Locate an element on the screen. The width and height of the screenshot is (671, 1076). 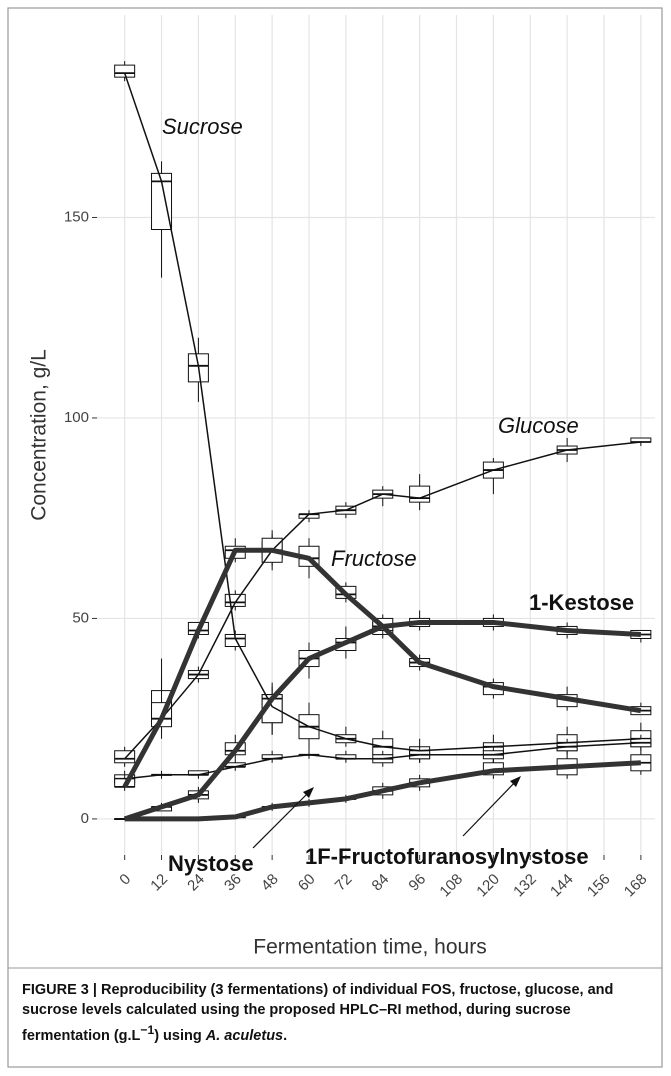
y-tick-label: 150 is located at coordinates (76, 216).